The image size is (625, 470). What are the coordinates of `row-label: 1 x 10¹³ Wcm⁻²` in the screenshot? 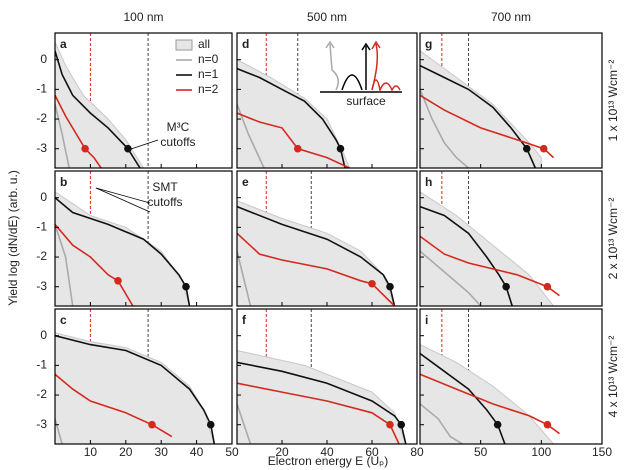 It's located at (613, 101).